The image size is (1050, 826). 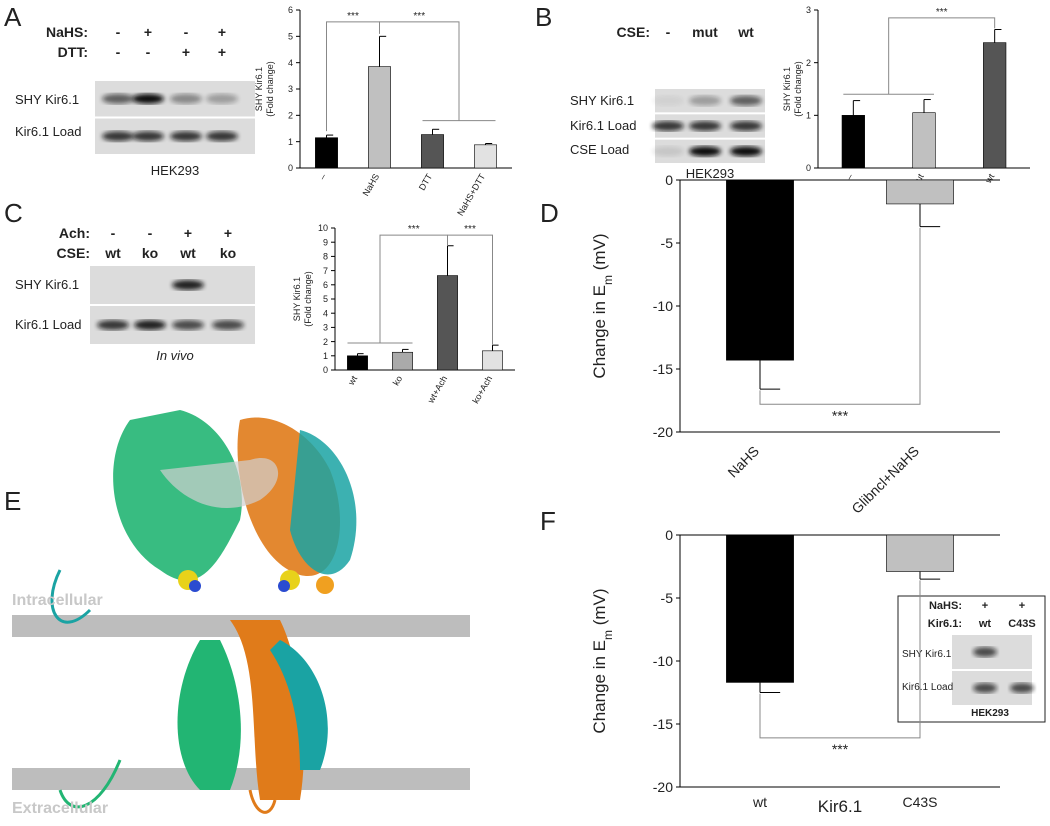 What do you see at coordinates (13, 213) in the screenshot?
I see `panel-letter: C` at bounding box center [13, 213].